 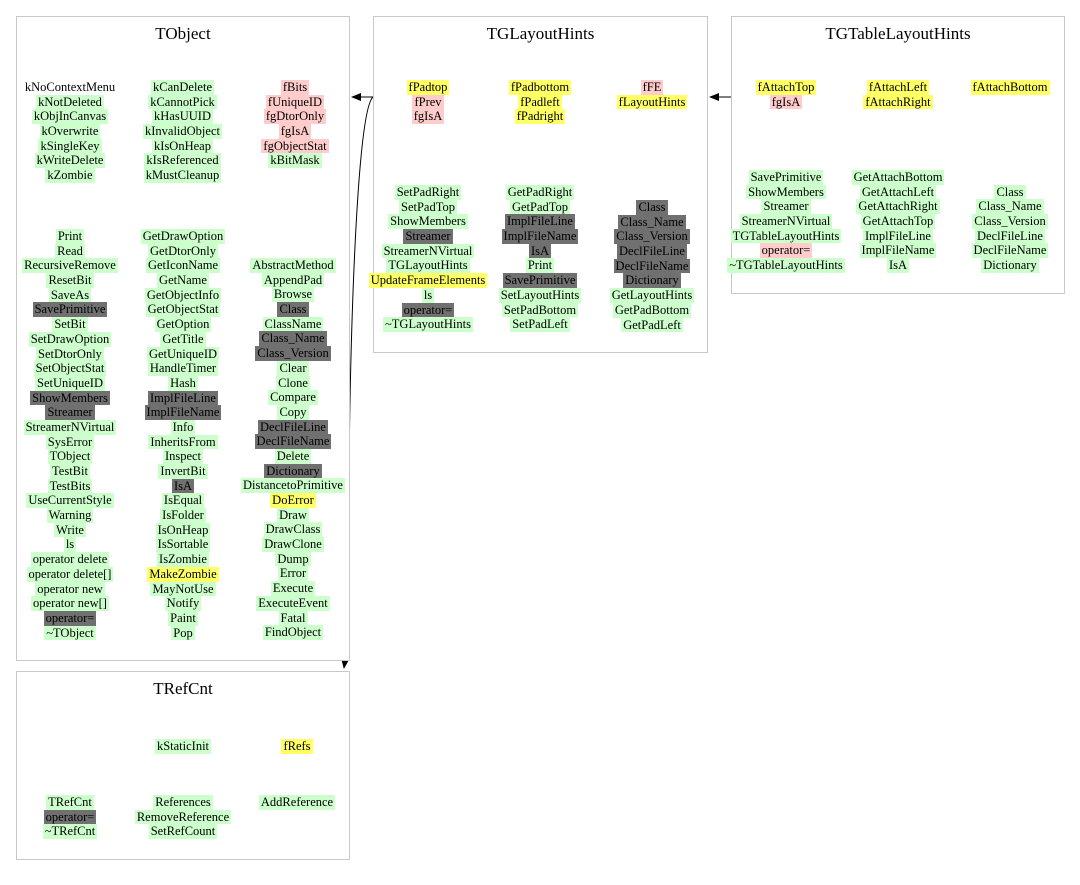 What do you see at coordinates (428, 87) in the screenshot?
I see `class-member: fPadtop` at bounding box center [428, 87].